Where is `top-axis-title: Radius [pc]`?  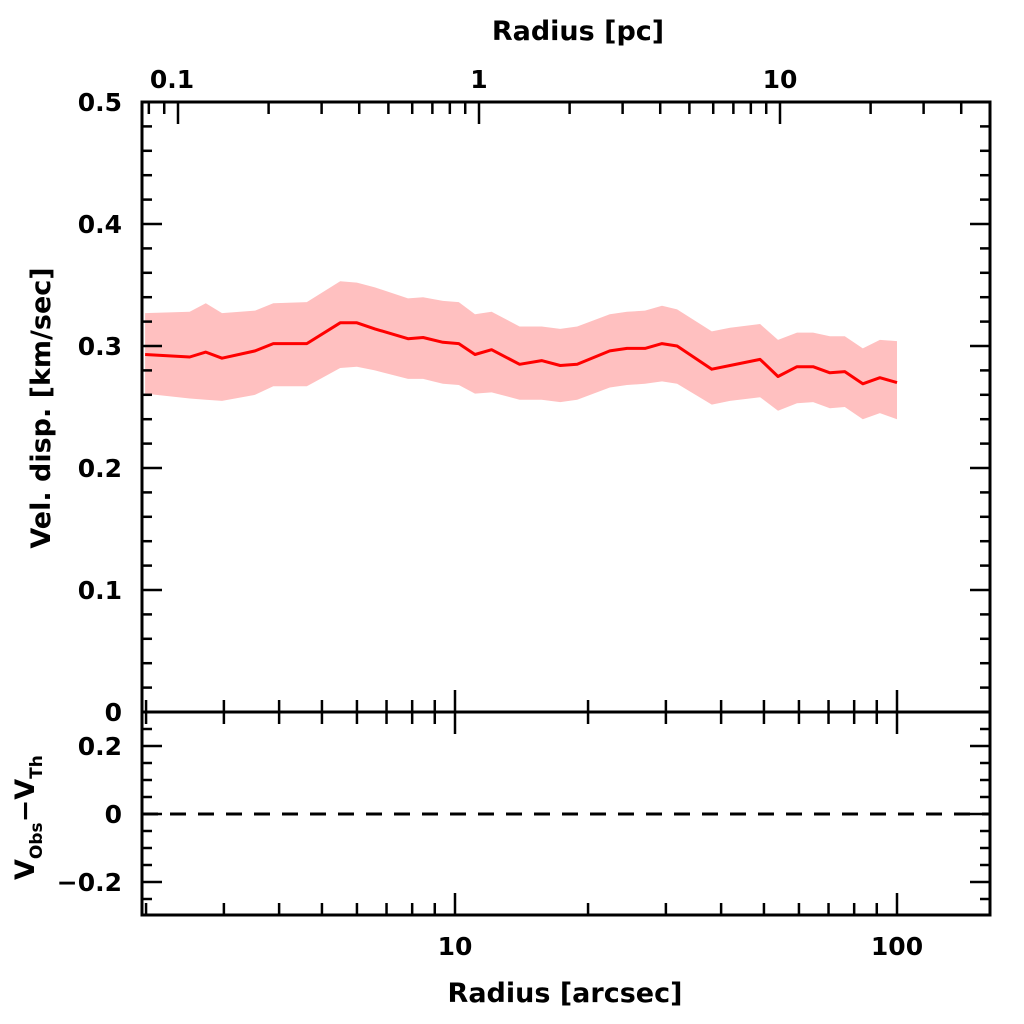
top-axis-title: Radius [pc] is located at coordinates (578, 31).